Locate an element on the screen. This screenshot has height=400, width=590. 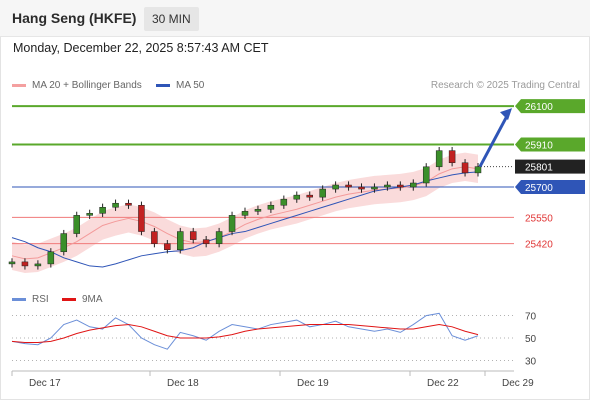
rsi-ma-line is located at coordinates (245, 333).